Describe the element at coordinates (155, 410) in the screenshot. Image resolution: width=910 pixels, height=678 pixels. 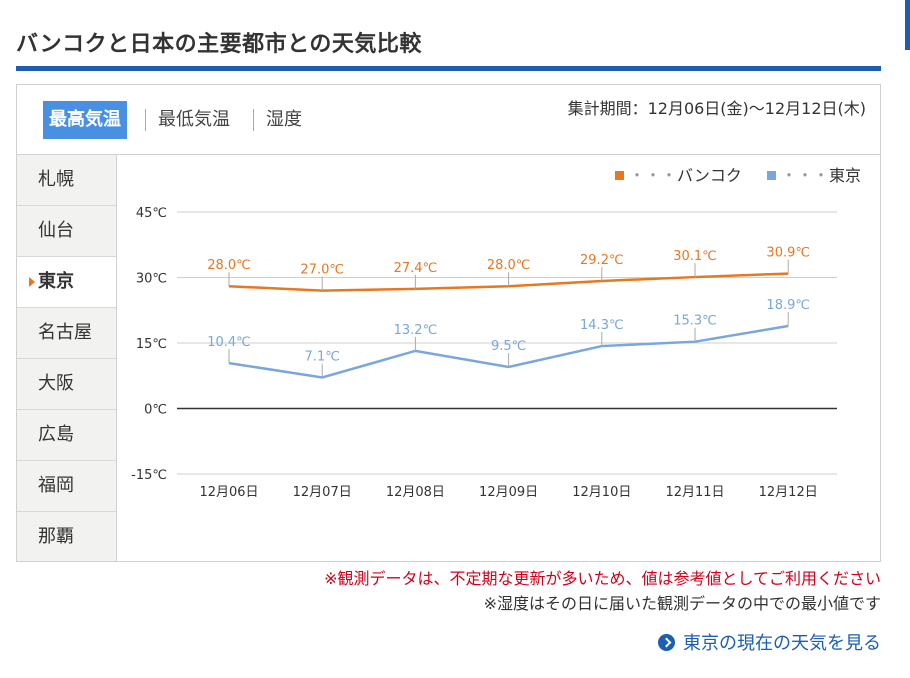
I see `y-tick-label: 0℃` at that location.